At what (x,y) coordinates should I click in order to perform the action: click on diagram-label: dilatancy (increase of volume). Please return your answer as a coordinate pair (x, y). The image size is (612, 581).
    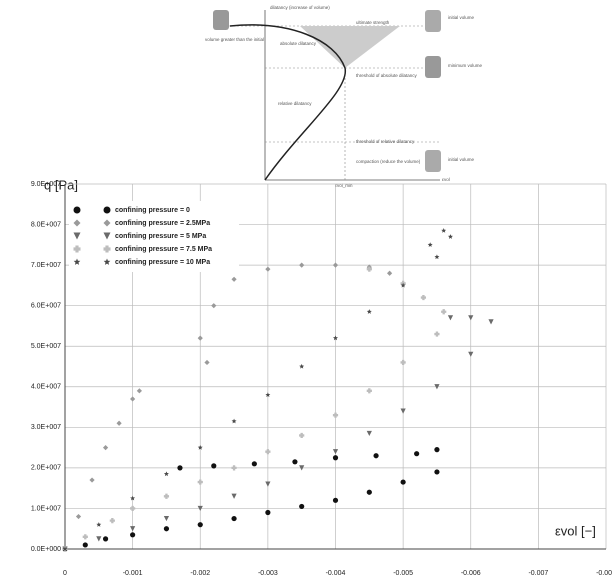
    Looking at the image, I should click on (300, 7).